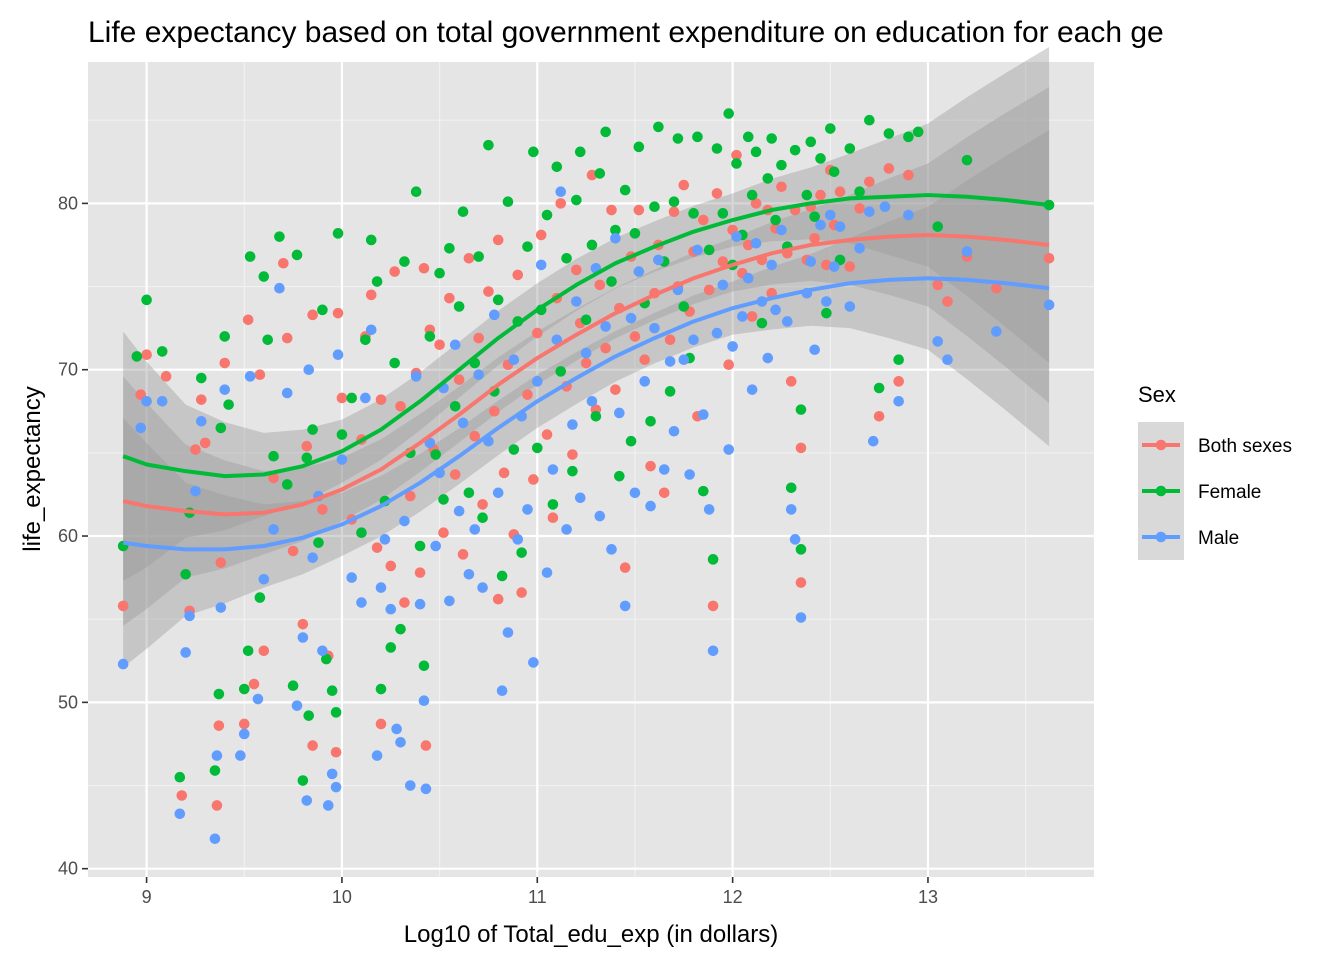 The width and height of the screenshot is (1344, 960). Describe the element at coordinates (1218, 538) in the screenshot. I see `legend-label: Male` at that location.